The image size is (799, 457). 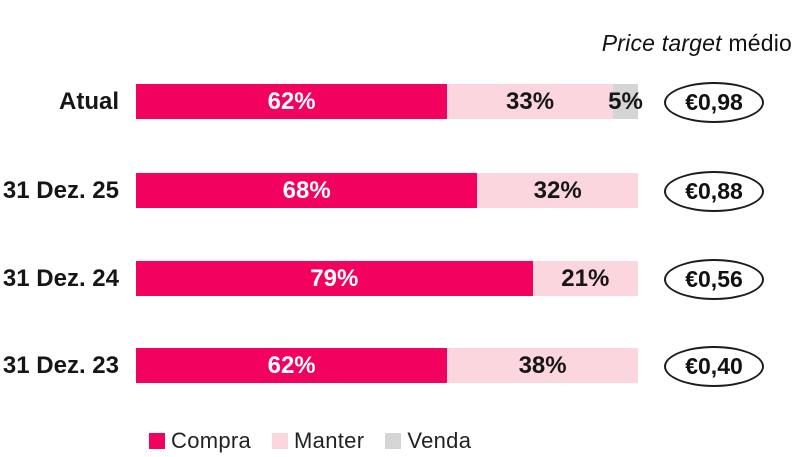 I want to click on bar-segment-value: 5%, so click(x=625, y=101).